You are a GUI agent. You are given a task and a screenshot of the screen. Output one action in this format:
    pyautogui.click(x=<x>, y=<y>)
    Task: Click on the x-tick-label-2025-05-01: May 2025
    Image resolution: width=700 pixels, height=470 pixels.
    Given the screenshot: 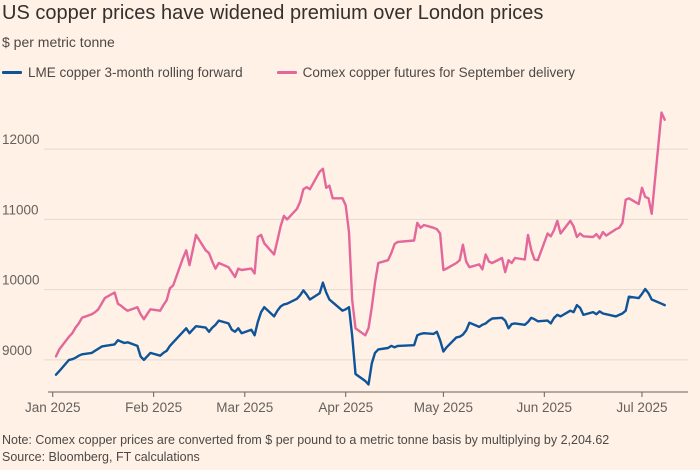 What is the action you would take?
    pyautogui.click(x=443, y=407)
    